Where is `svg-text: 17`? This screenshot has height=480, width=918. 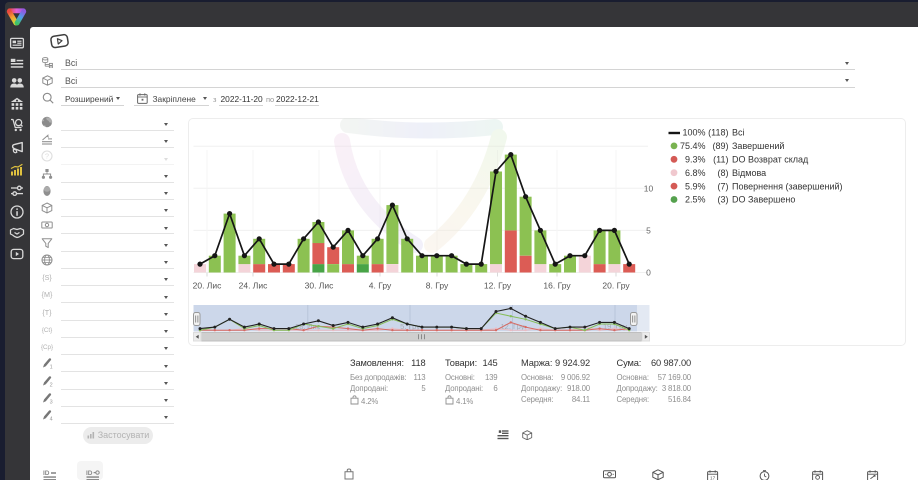 svg-text: 17 is located at coordinates (713, 477).